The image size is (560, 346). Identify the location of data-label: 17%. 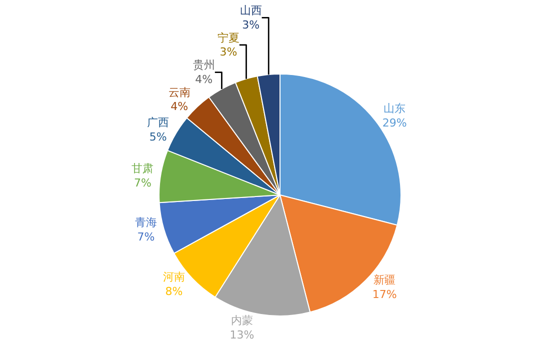
(384, 295).